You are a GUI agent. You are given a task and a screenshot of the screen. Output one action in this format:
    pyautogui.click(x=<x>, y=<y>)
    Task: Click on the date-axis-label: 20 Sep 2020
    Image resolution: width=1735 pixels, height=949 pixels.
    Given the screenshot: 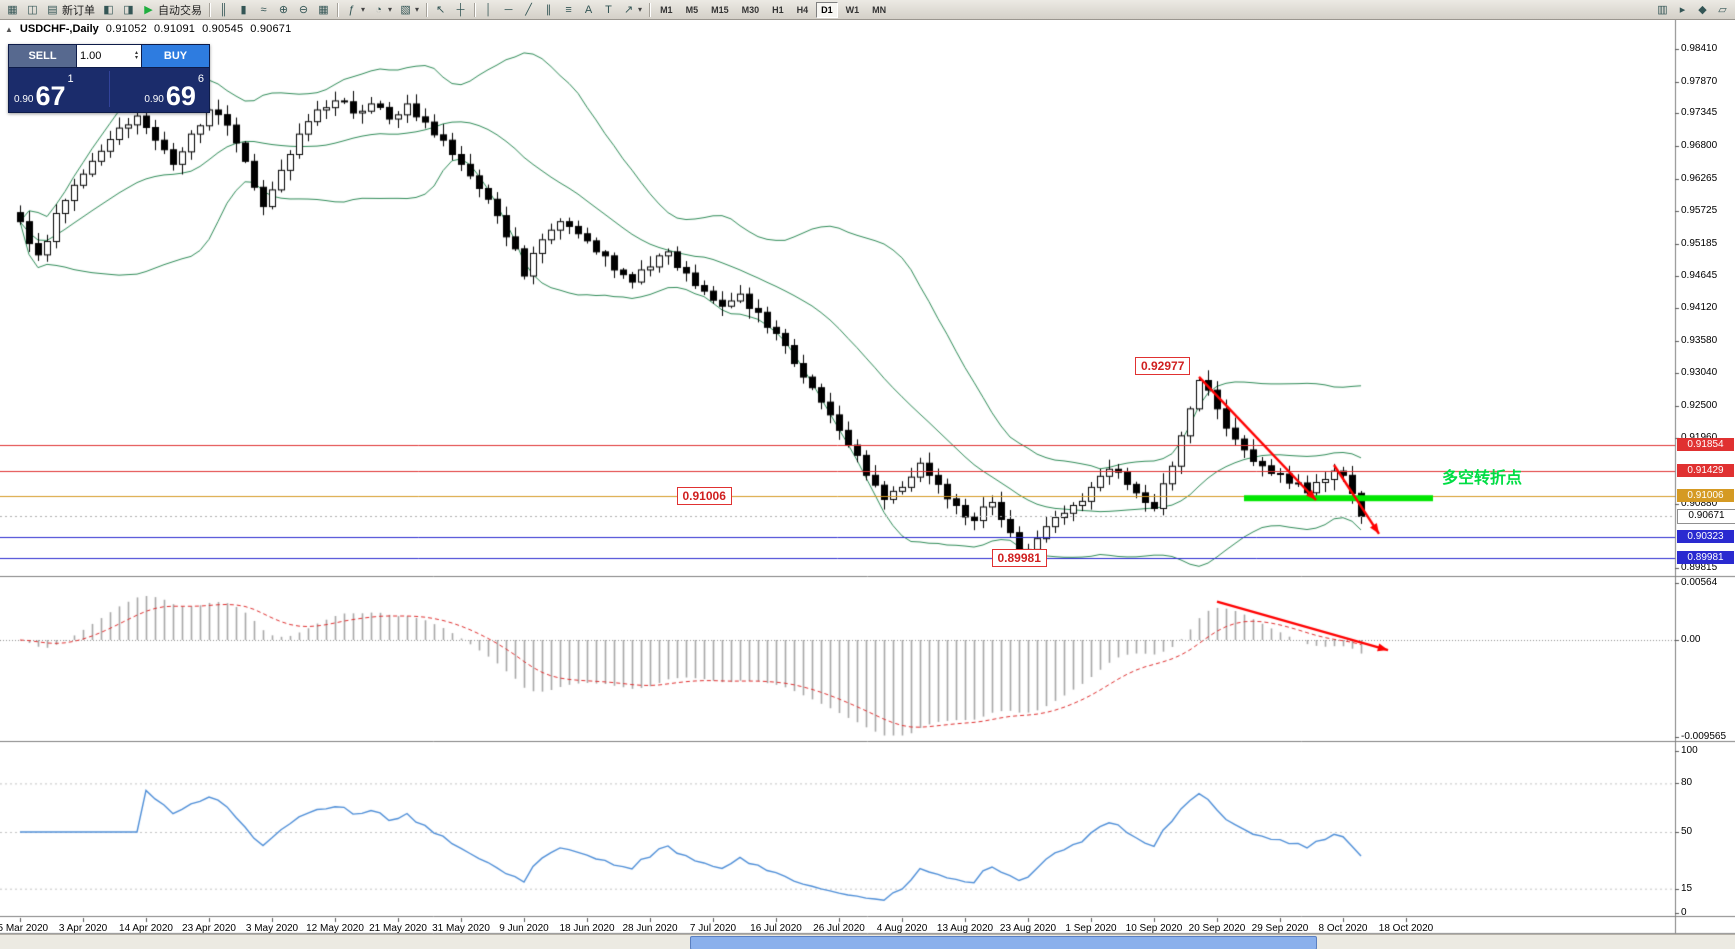 What is the action you would take?
    pyautogui.click(x=1217, y=928)
    